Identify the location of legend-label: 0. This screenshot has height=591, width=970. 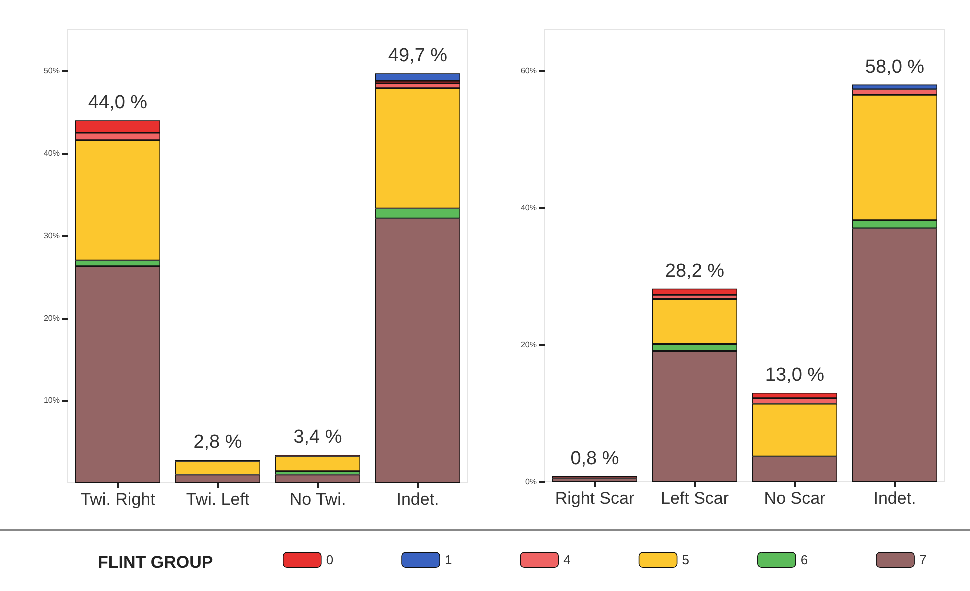
(330, 560).